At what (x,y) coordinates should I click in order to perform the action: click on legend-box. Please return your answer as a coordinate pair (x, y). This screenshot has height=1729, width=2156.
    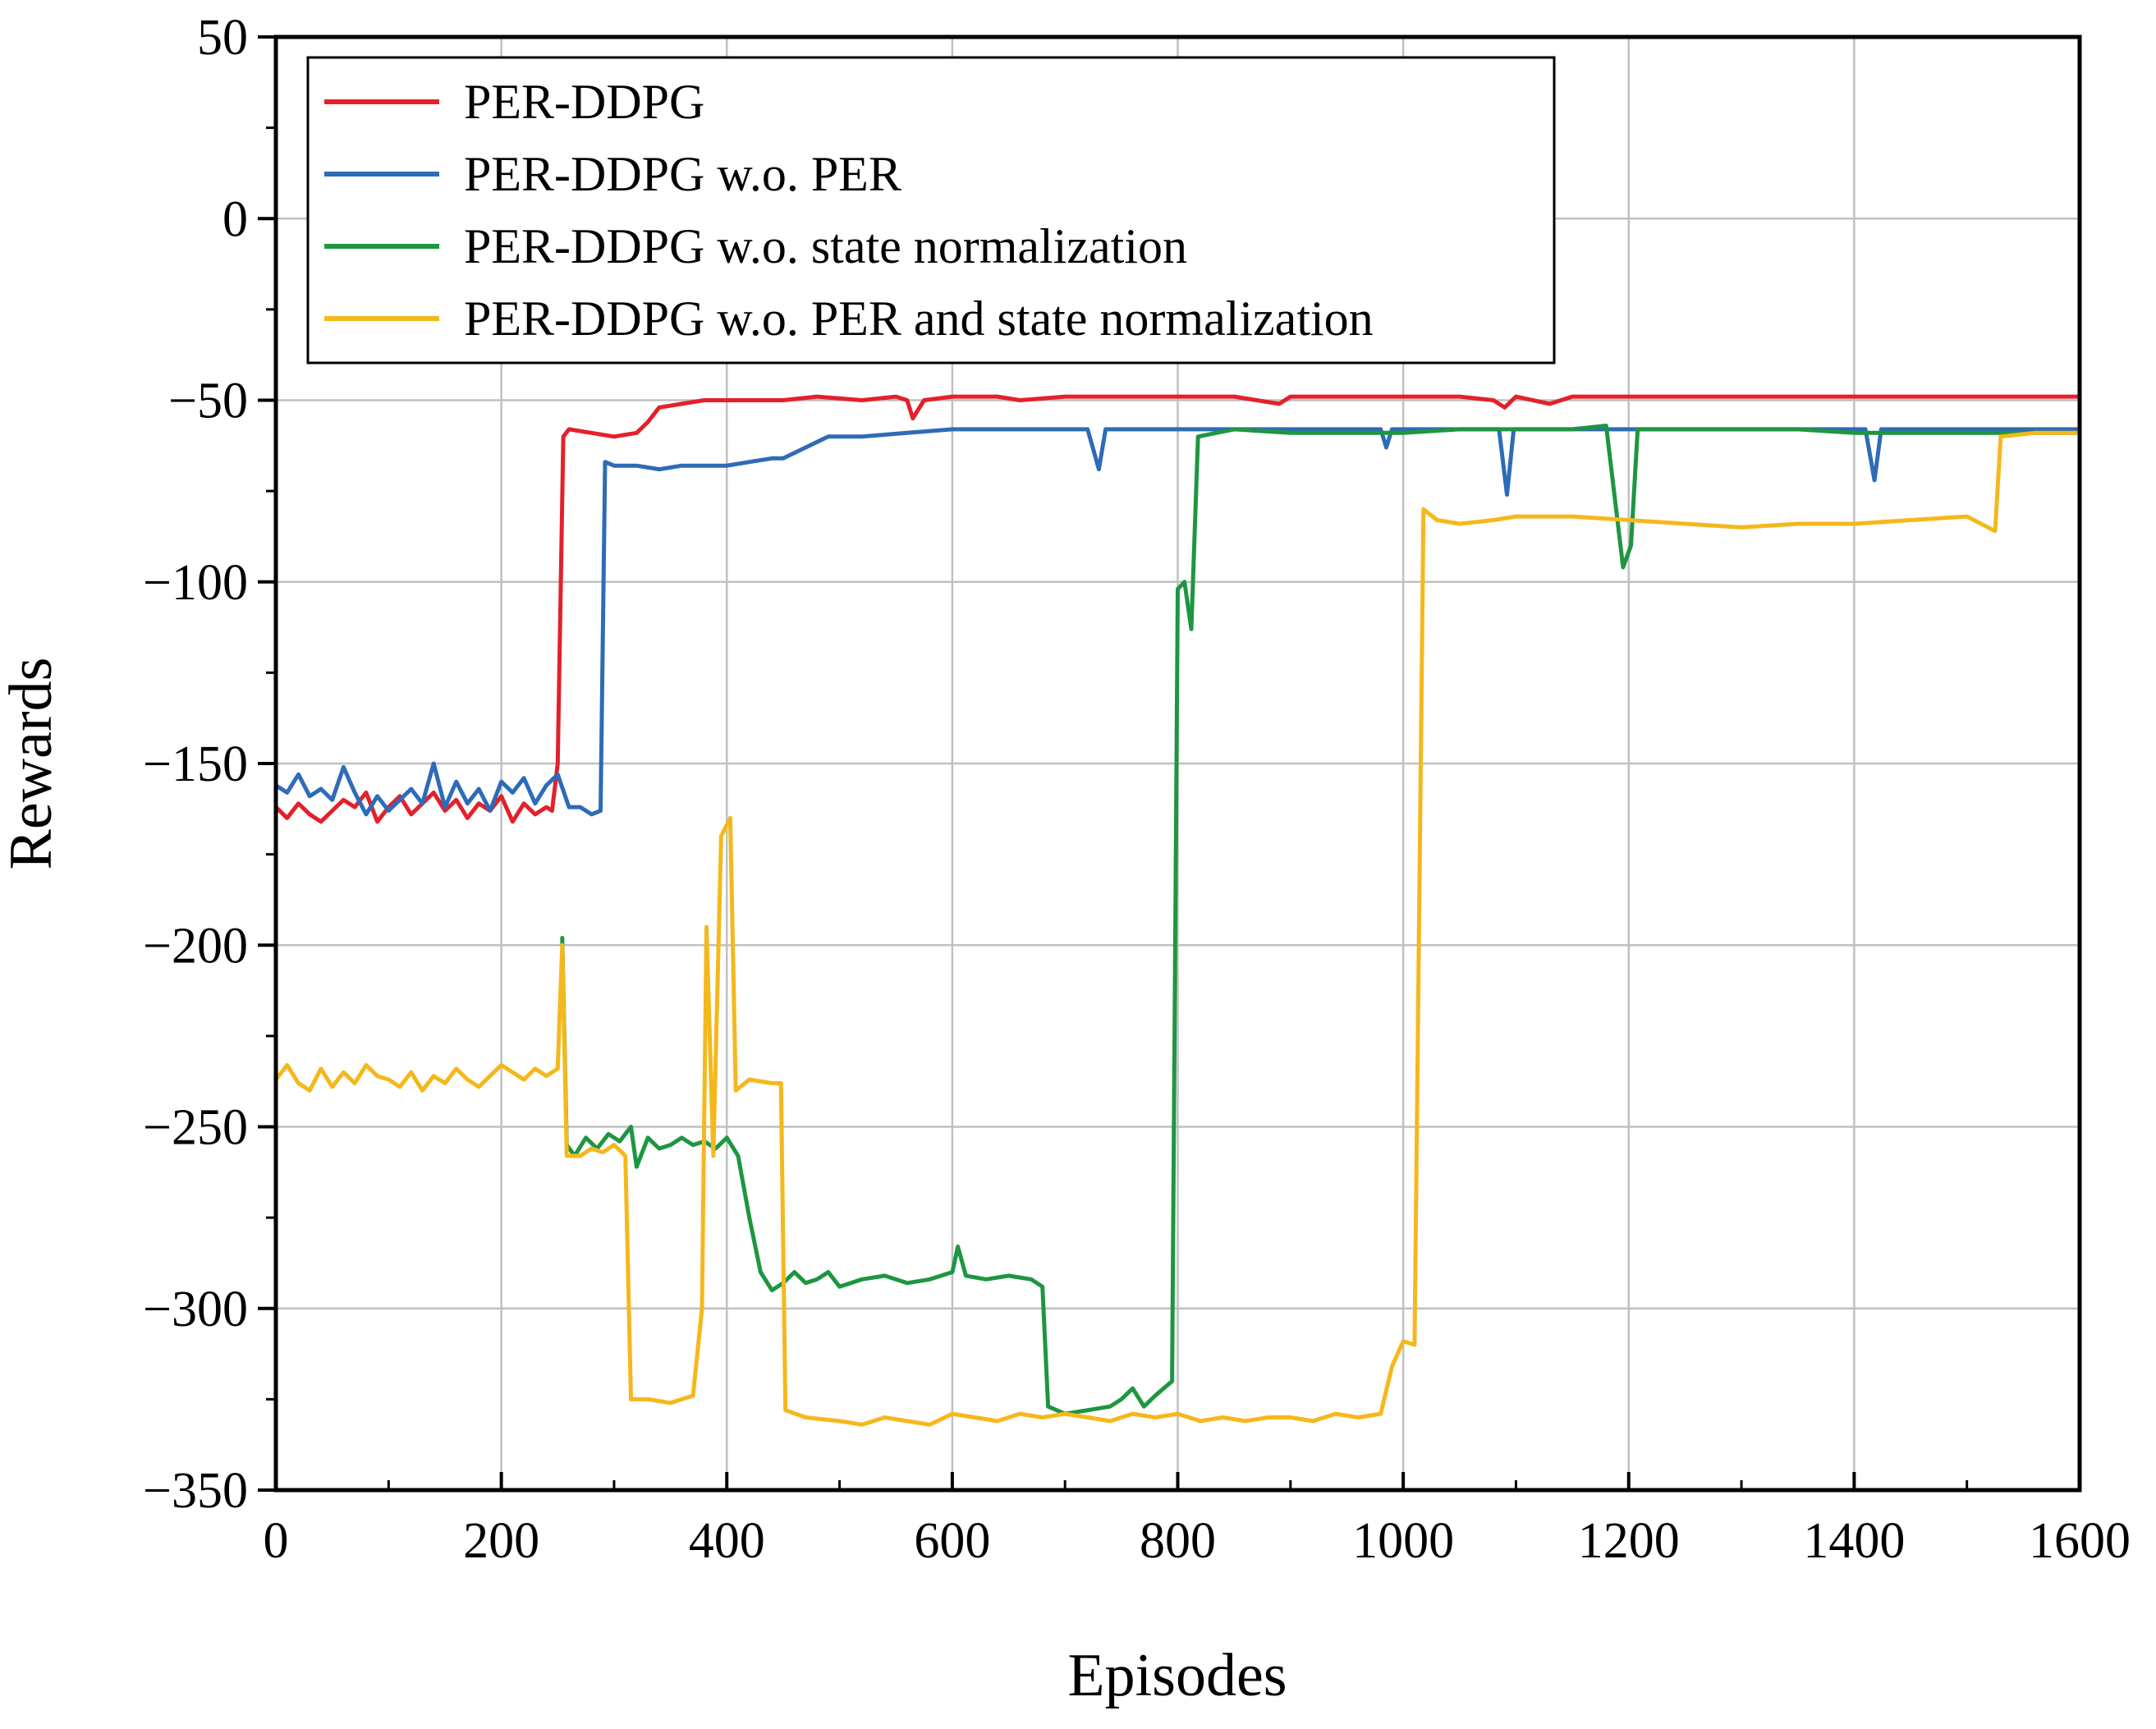
    Looking at the image, I should click on (931, 210).